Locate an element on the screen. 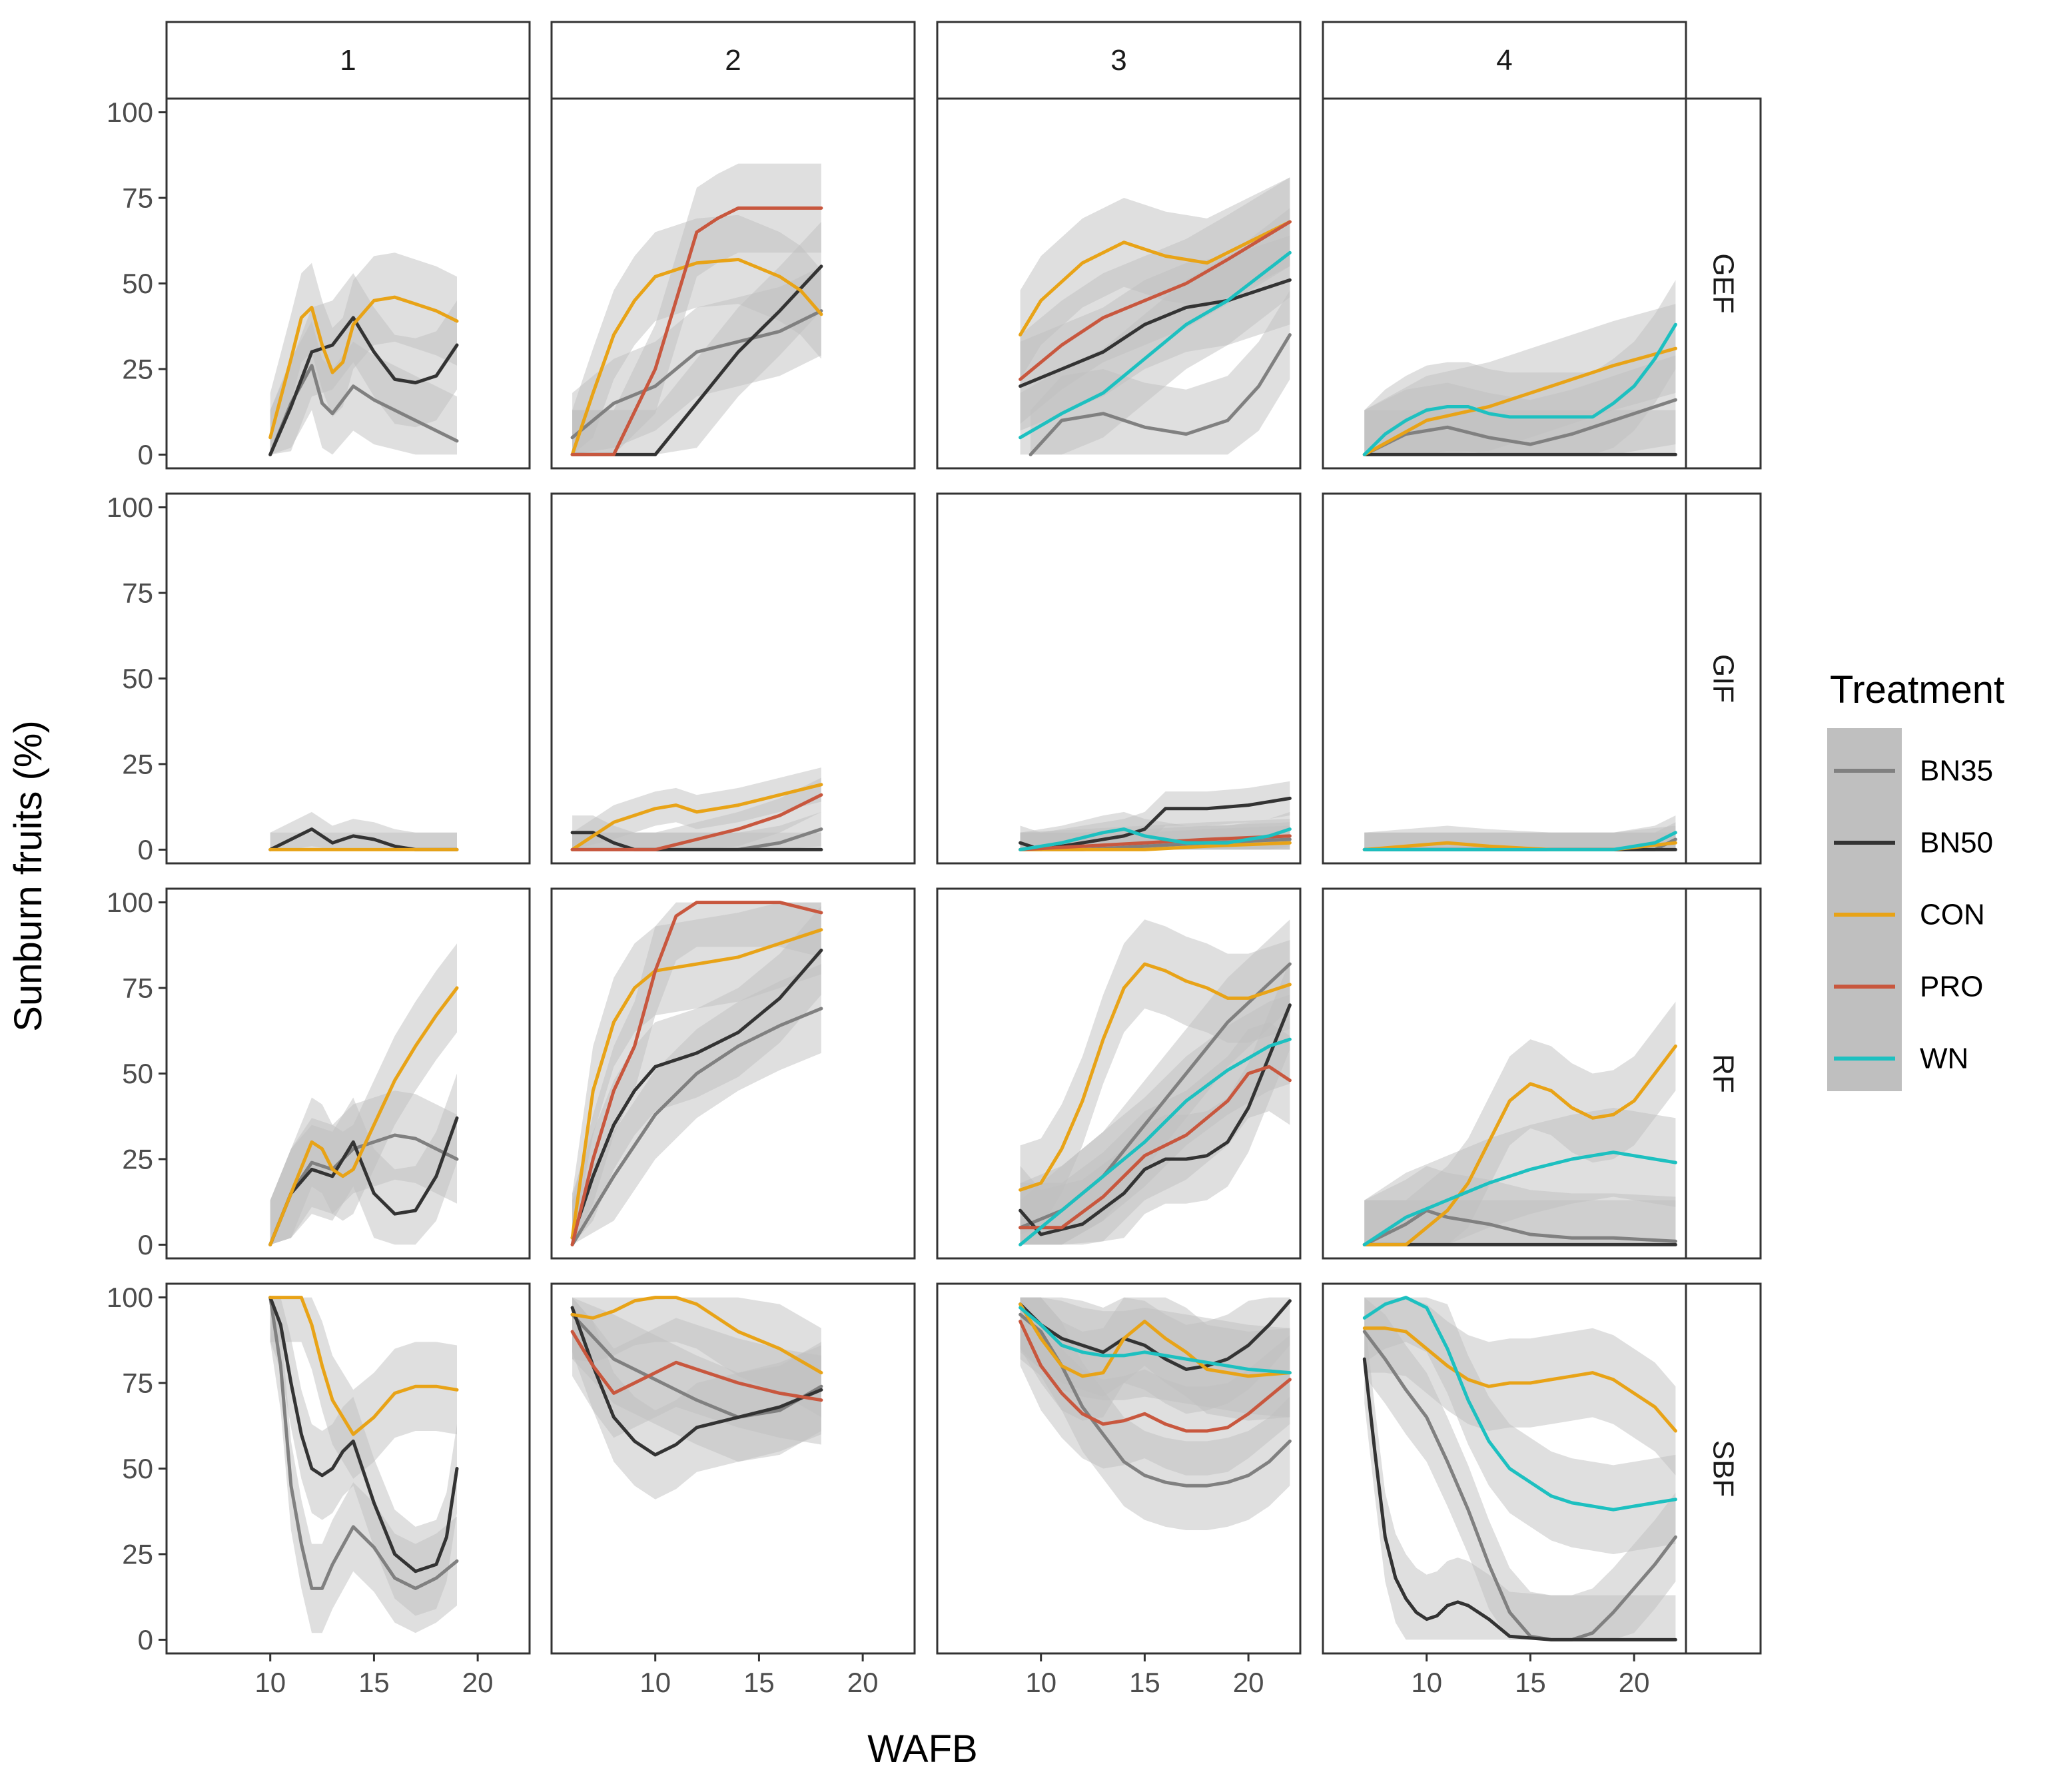 The height and width of the screenshot is (1792, 2057). y-tick-label-gef-100: 100 is located at coordinates (130, 112).